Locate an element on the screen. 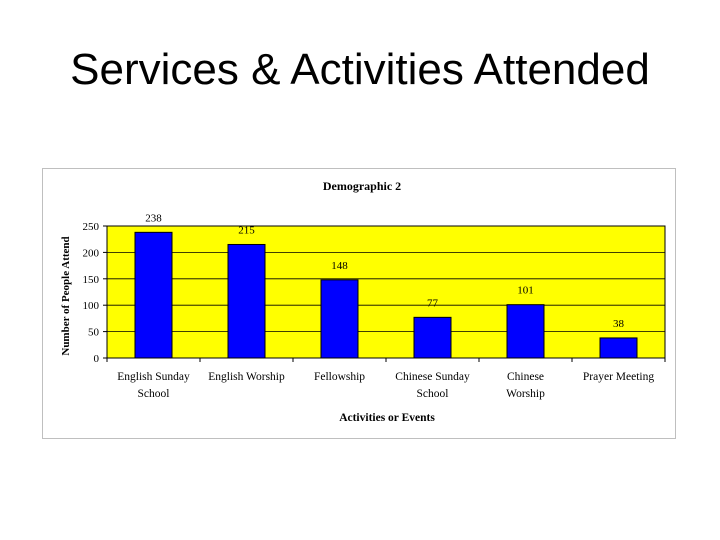 This screenshot has height=540, width=720. data-label-4: 101 is located at coordinates (525, 291).